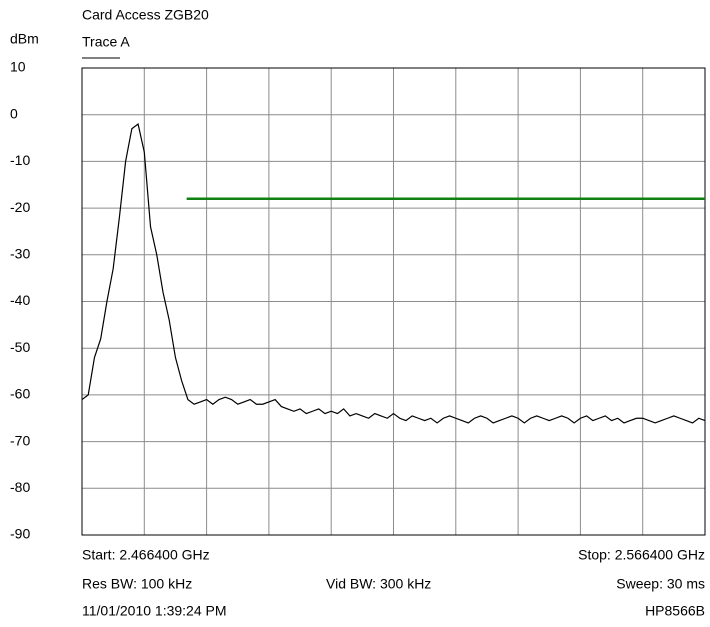  What do you see at coordinates (20, 394) in the screenshot?
I see `y-tick-label: -60` at bounding box center [20, 394].